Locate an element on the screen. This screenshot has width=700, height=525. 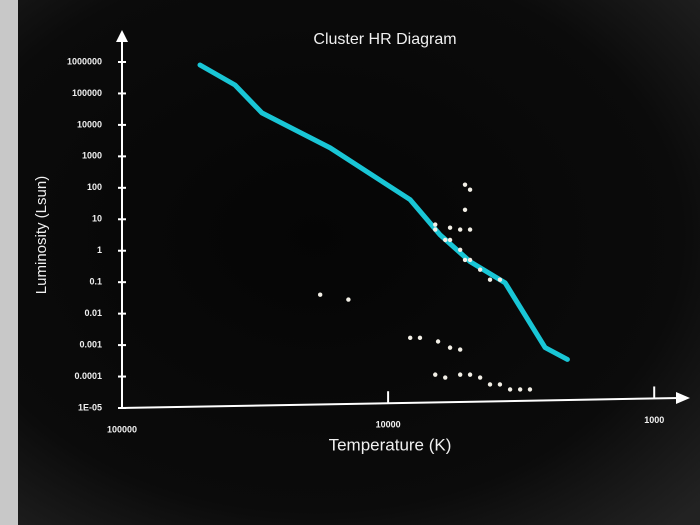
x-axis-label: Temperature (K) is located at coordinates (390, 444).